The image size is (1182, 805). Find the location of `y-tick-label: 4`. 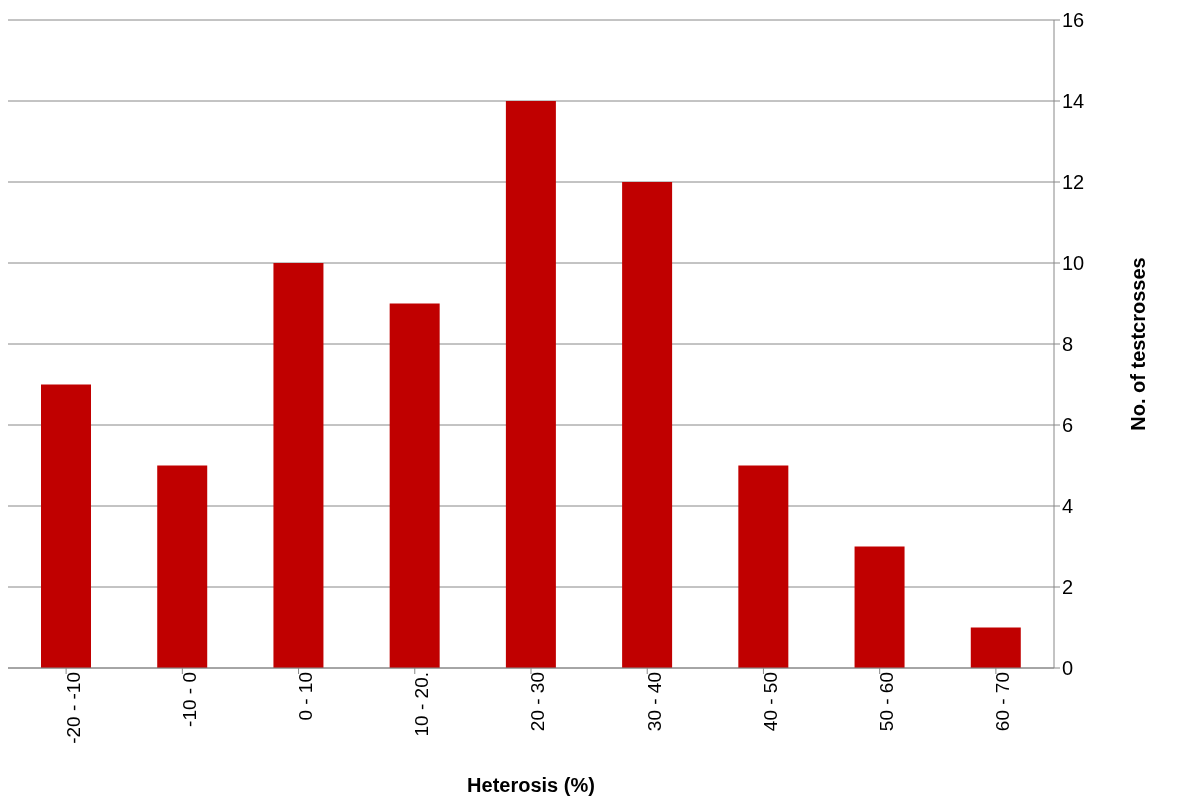

y-tick-label: 4 is located at coordinates (1068, 506).